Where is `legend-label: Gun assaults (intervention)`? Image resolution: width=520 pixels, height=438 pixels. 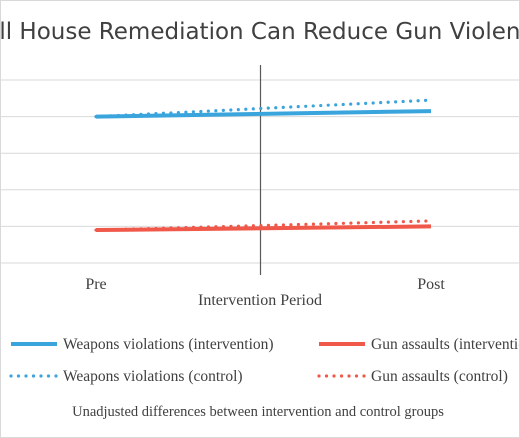
legend-label: Gun assaults (intervention) is located at coordinates (445, 344).